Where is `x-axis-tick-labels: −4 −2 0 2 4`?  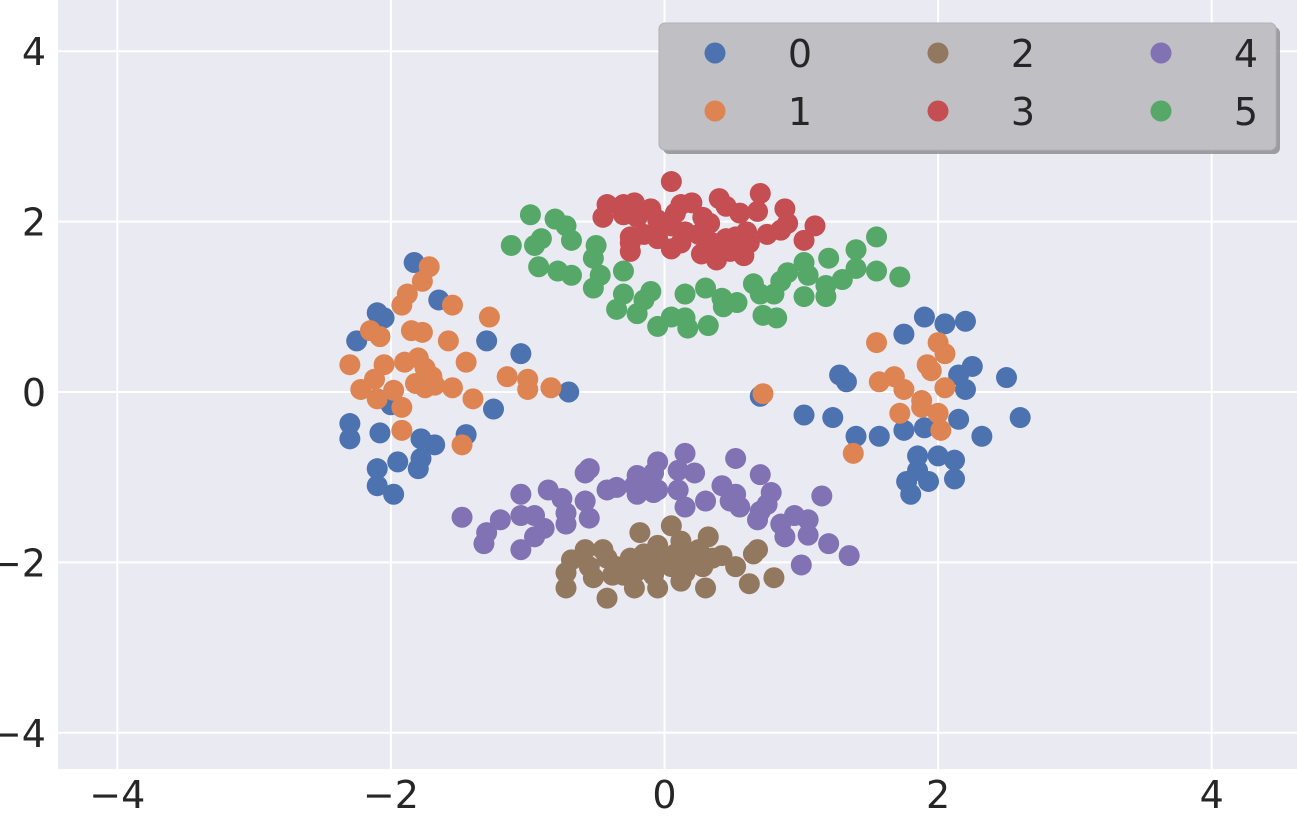 x-axis-tick-labels: −4 −2 0 2 4 is located at coordinates (656, 795).